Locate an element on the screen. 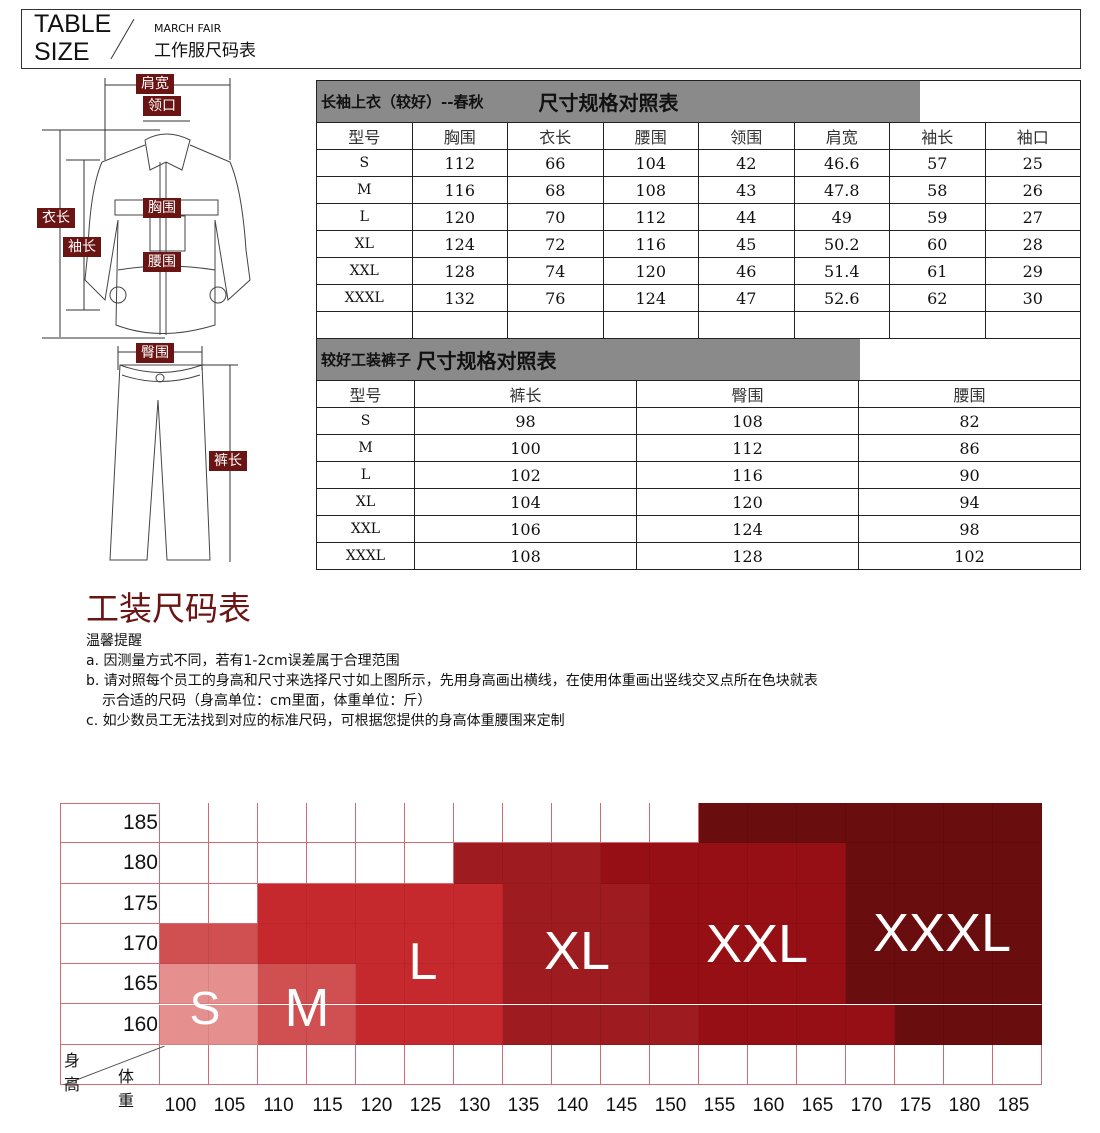 This screenshot has height=1133, width=1100. table-row: XXXL 132 76 124 47 52.6 62 30 is located at coordinates (698, 298).